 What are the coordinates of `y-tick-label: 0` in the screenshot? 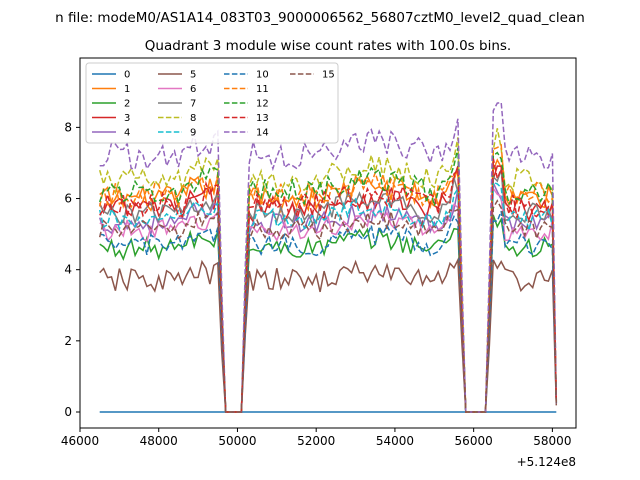 It's located at (68, 412).